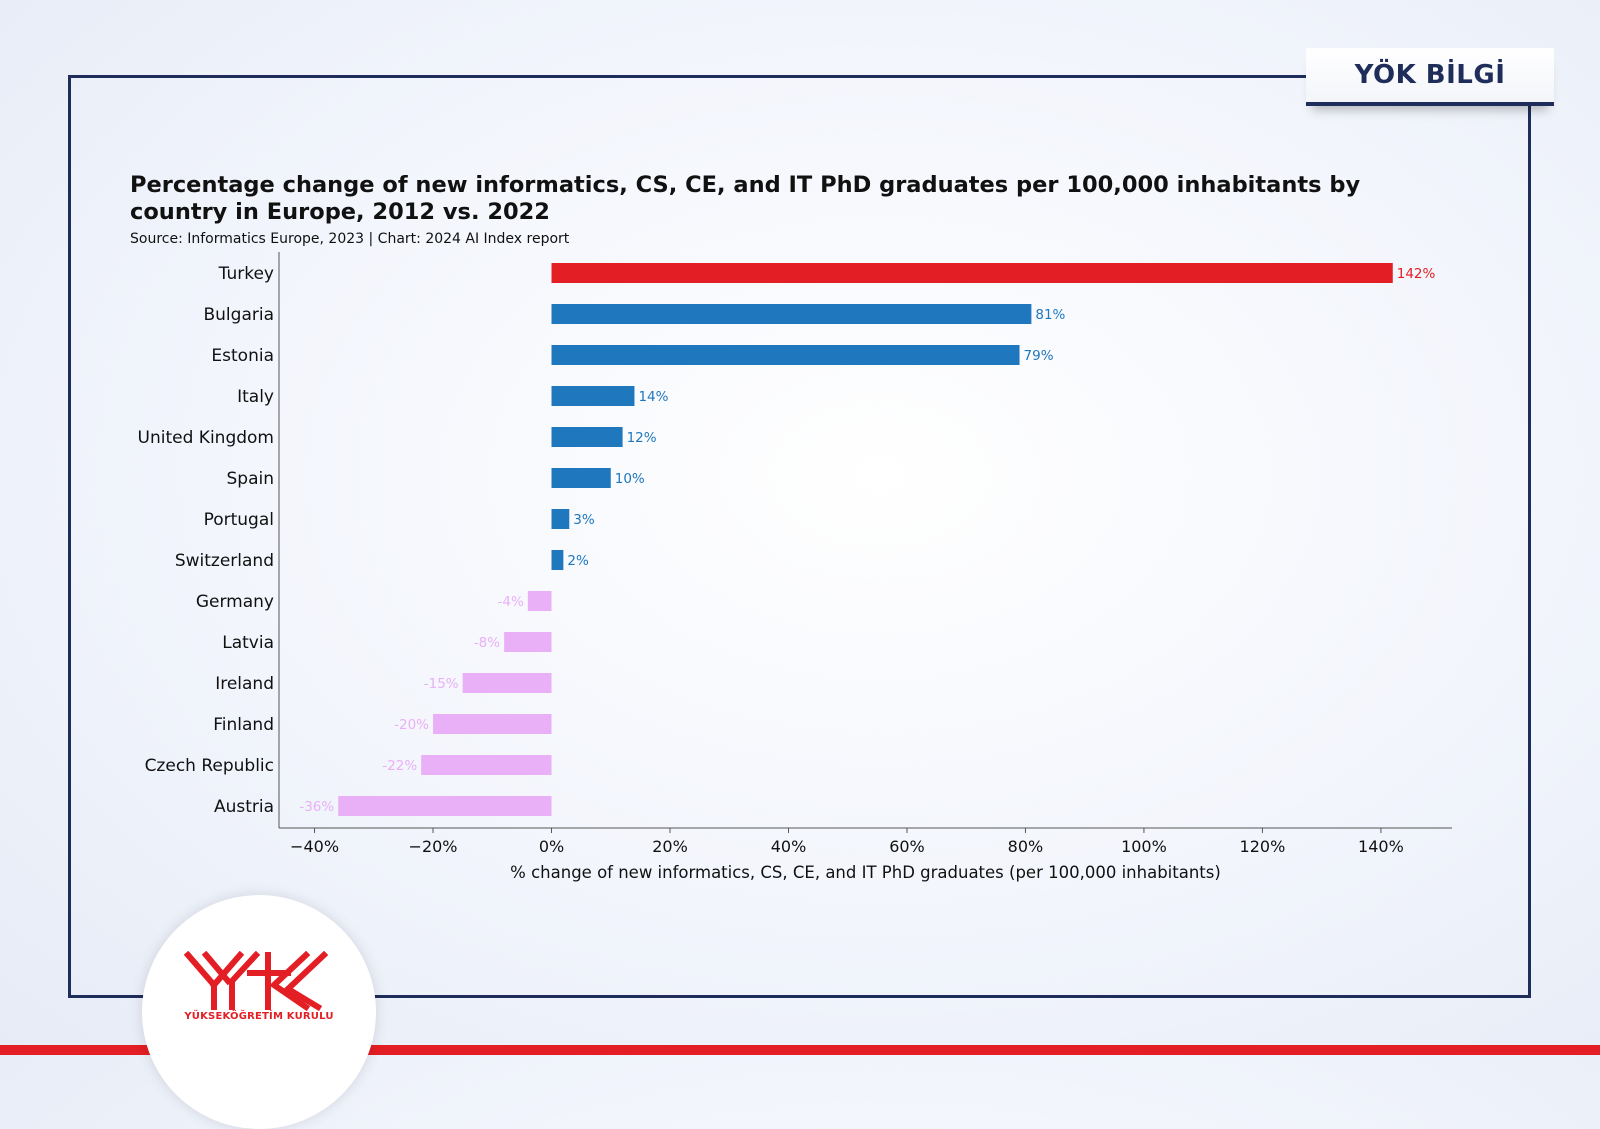  What do you see at coordinates (246, 274) in the screenshot?
I see `category-label: Turkey` at bounding box center [246, 274].